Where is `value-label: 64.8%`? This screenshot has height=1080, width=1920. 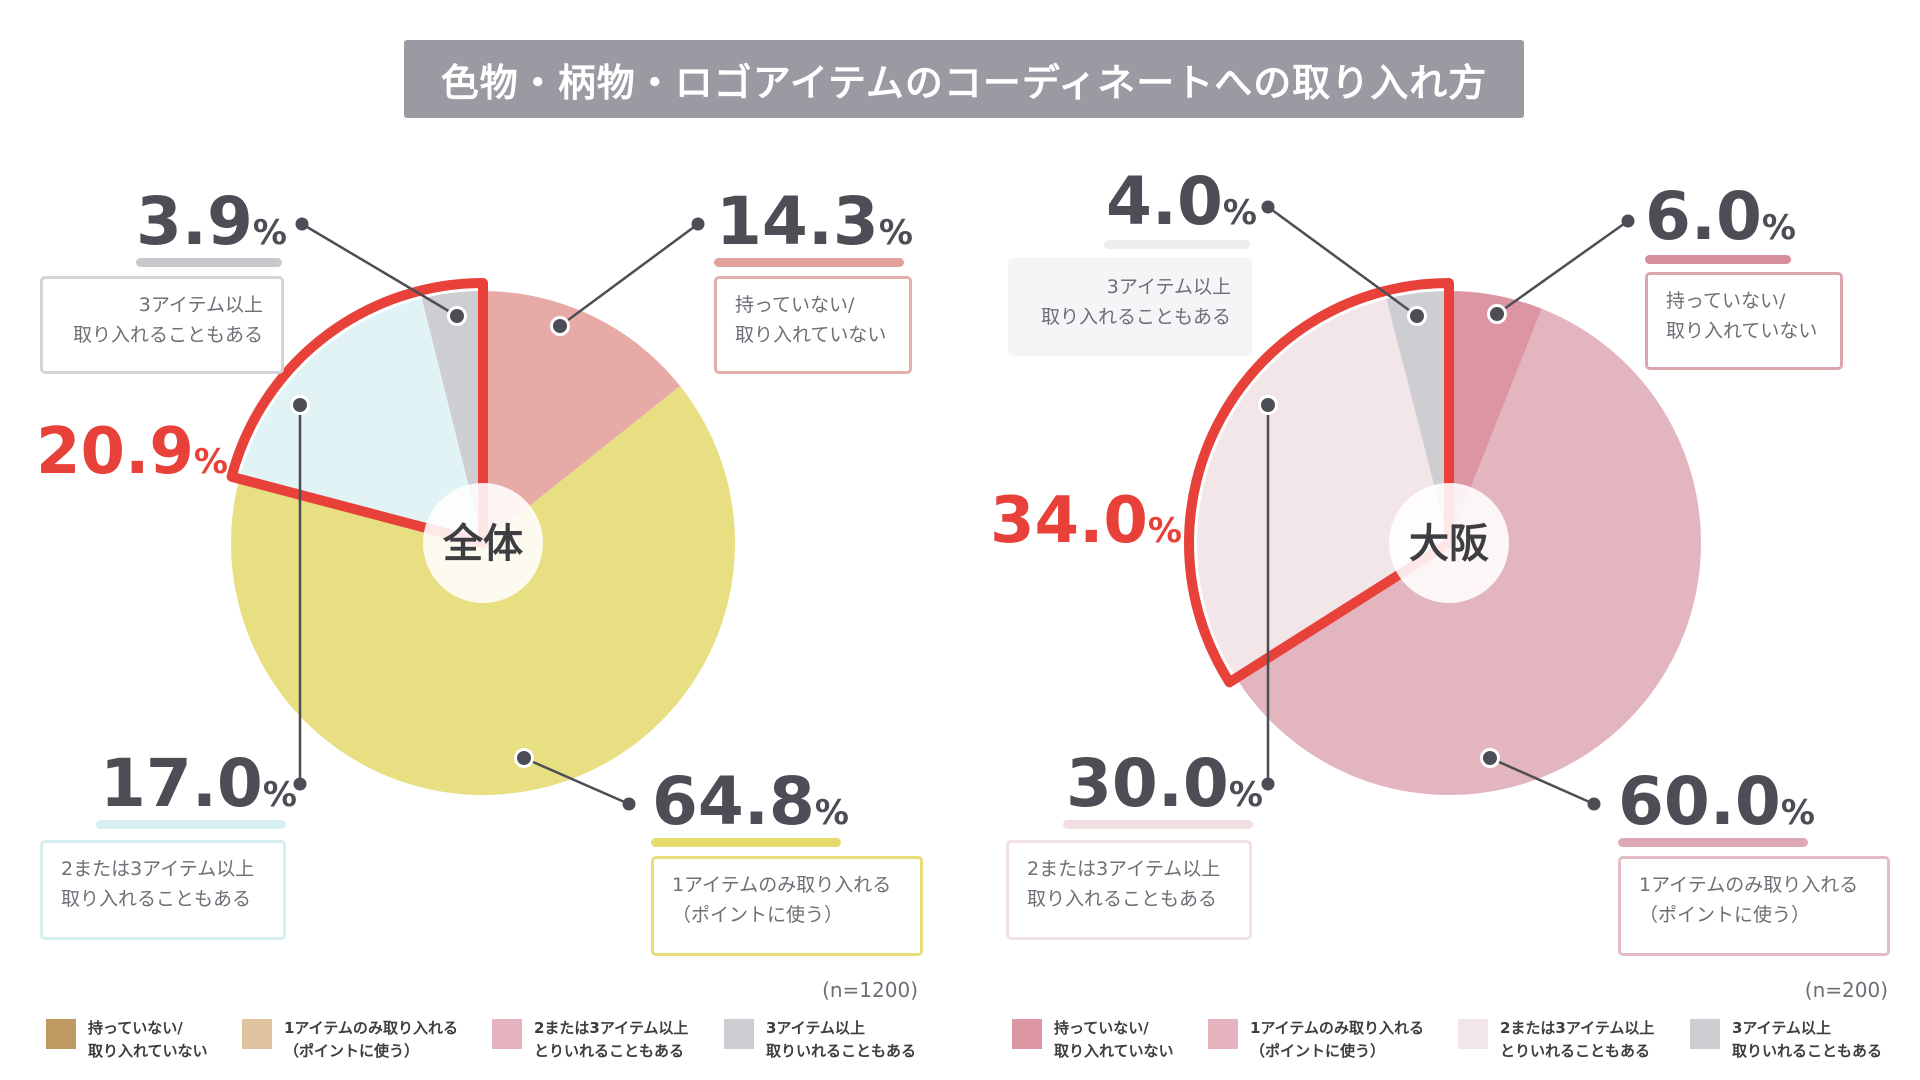
value-label: 64.8% is located at coordinates (750, 801).